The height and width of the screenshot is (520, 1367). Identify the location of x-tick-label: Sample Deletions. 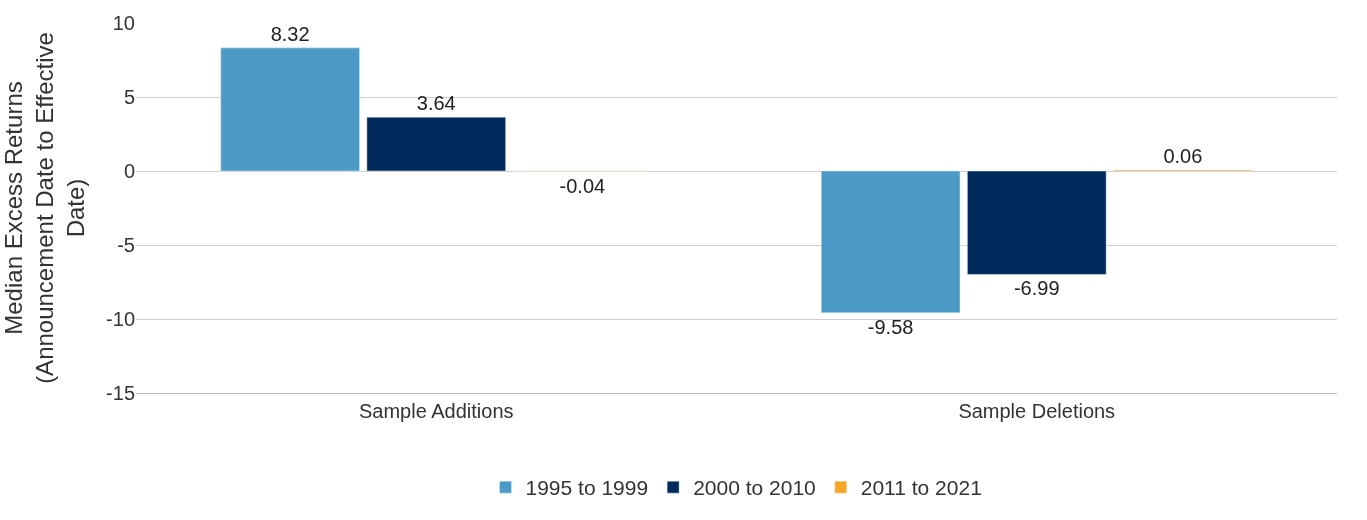
(1037, 411).